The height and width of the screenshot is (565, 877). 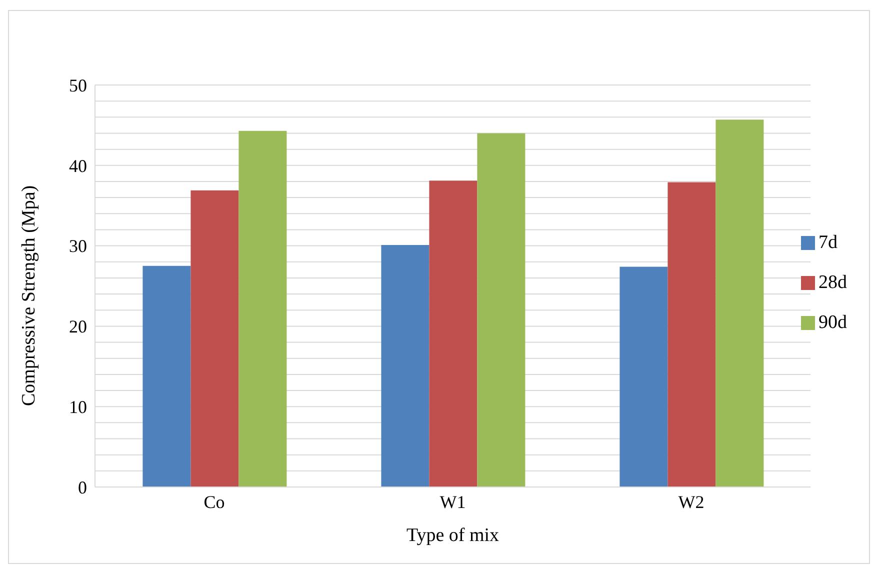 What do you see at coordinates (78, 246) in the screenshot?
I see `y-tick-label: 30` at bounding box center [78, 246].